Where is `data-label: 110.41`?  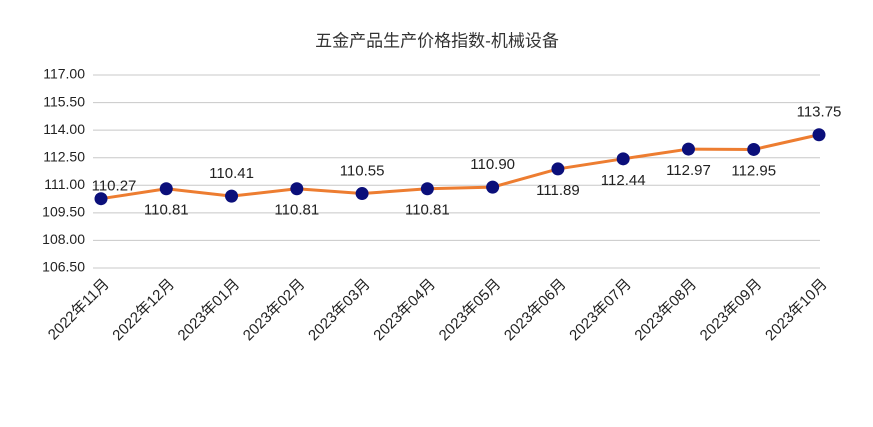 data-label: 110.41 is located at coordinates (231, 173).